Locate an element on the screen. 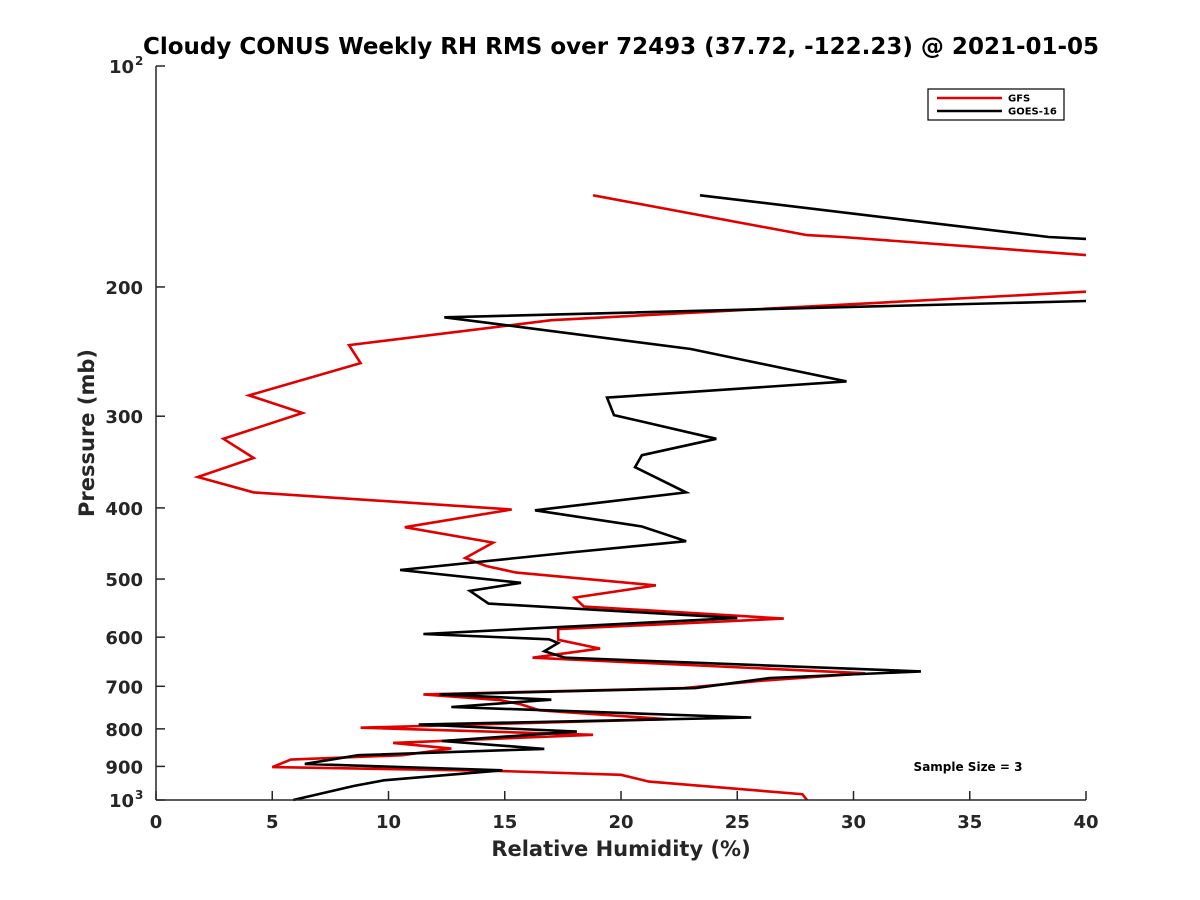  y-tick-label: 500 is located at coordinates (124, 580).